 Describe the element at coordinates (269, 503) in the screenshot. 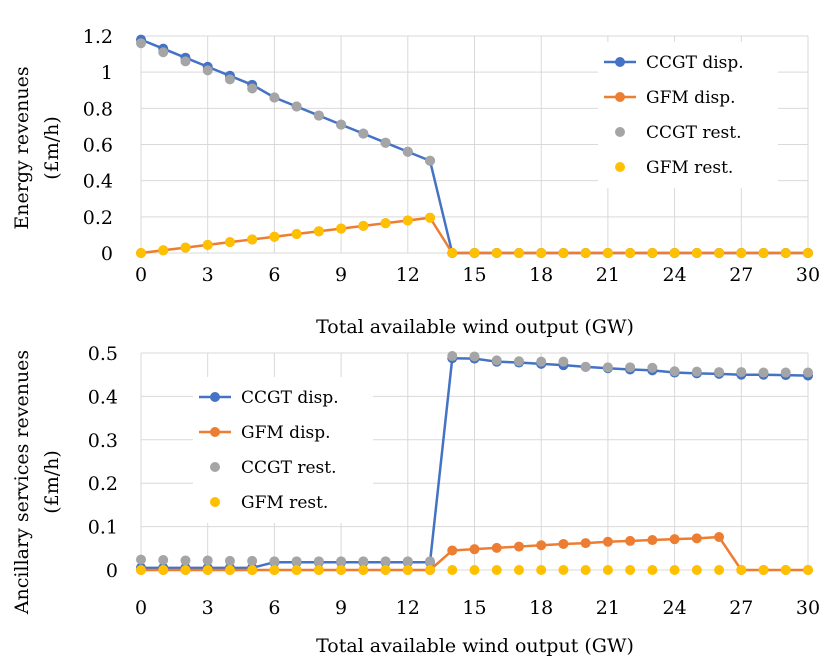

I see `ancillary-legend-item-gfm-rest: GFM rest.` at that location.